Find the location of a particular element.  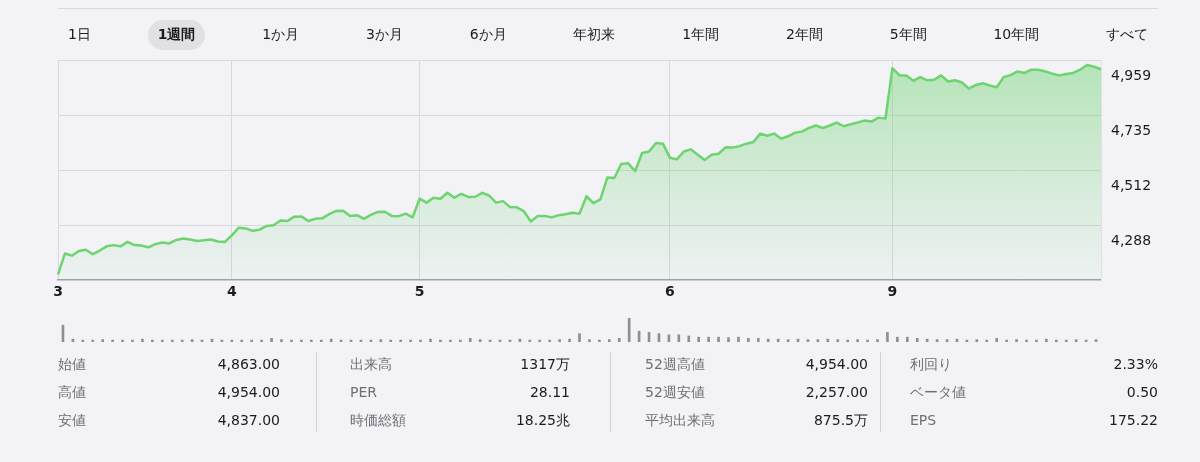

text: 利回り is located at coordinates (931, 365).